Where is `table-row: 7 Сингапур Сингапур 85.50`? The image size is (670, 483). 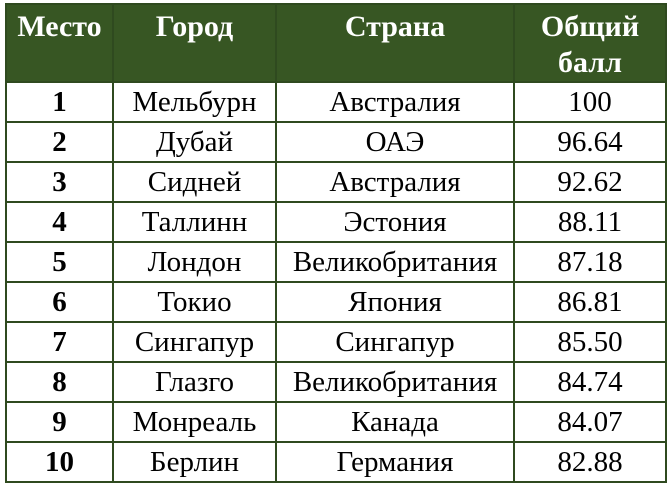
table-row: 7 Сингапур Сингапур 85.50 is located at coordinates (336, 342).